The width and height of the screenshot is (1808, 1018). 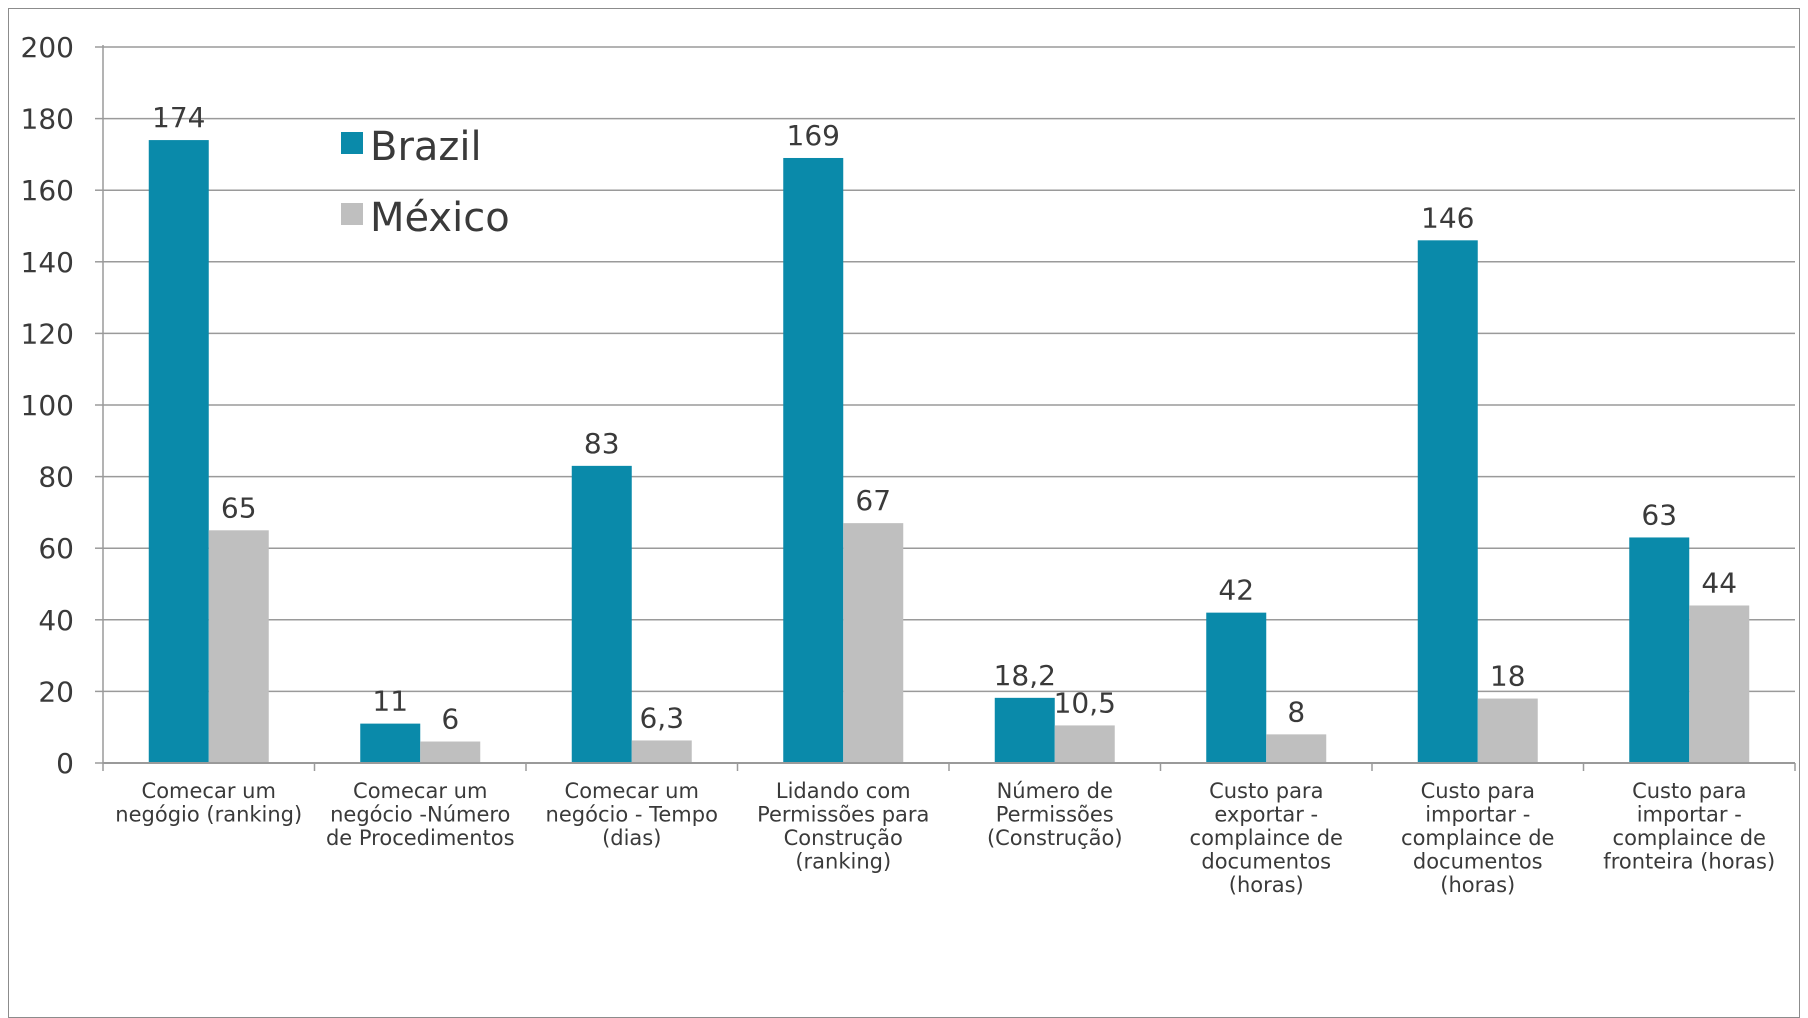 I want to click on category-label-line: Permissões, so click(x=1055, y=815).